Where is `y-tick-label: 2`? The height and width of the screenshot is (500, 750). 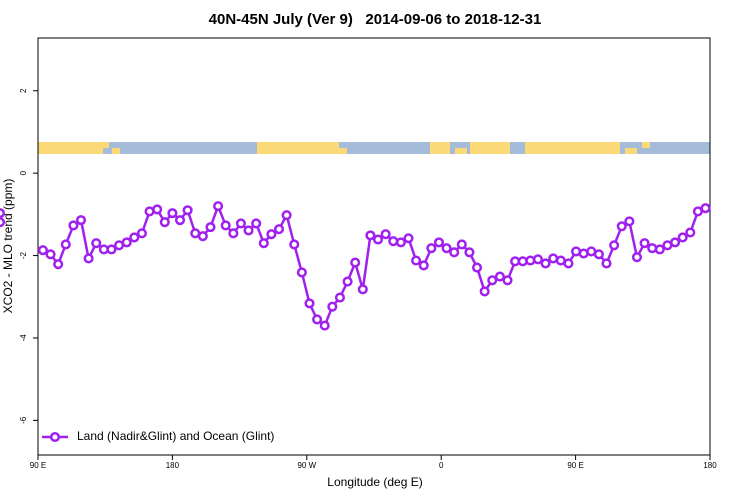
y-tick-label: 2 is located at coordinates (23, 90).